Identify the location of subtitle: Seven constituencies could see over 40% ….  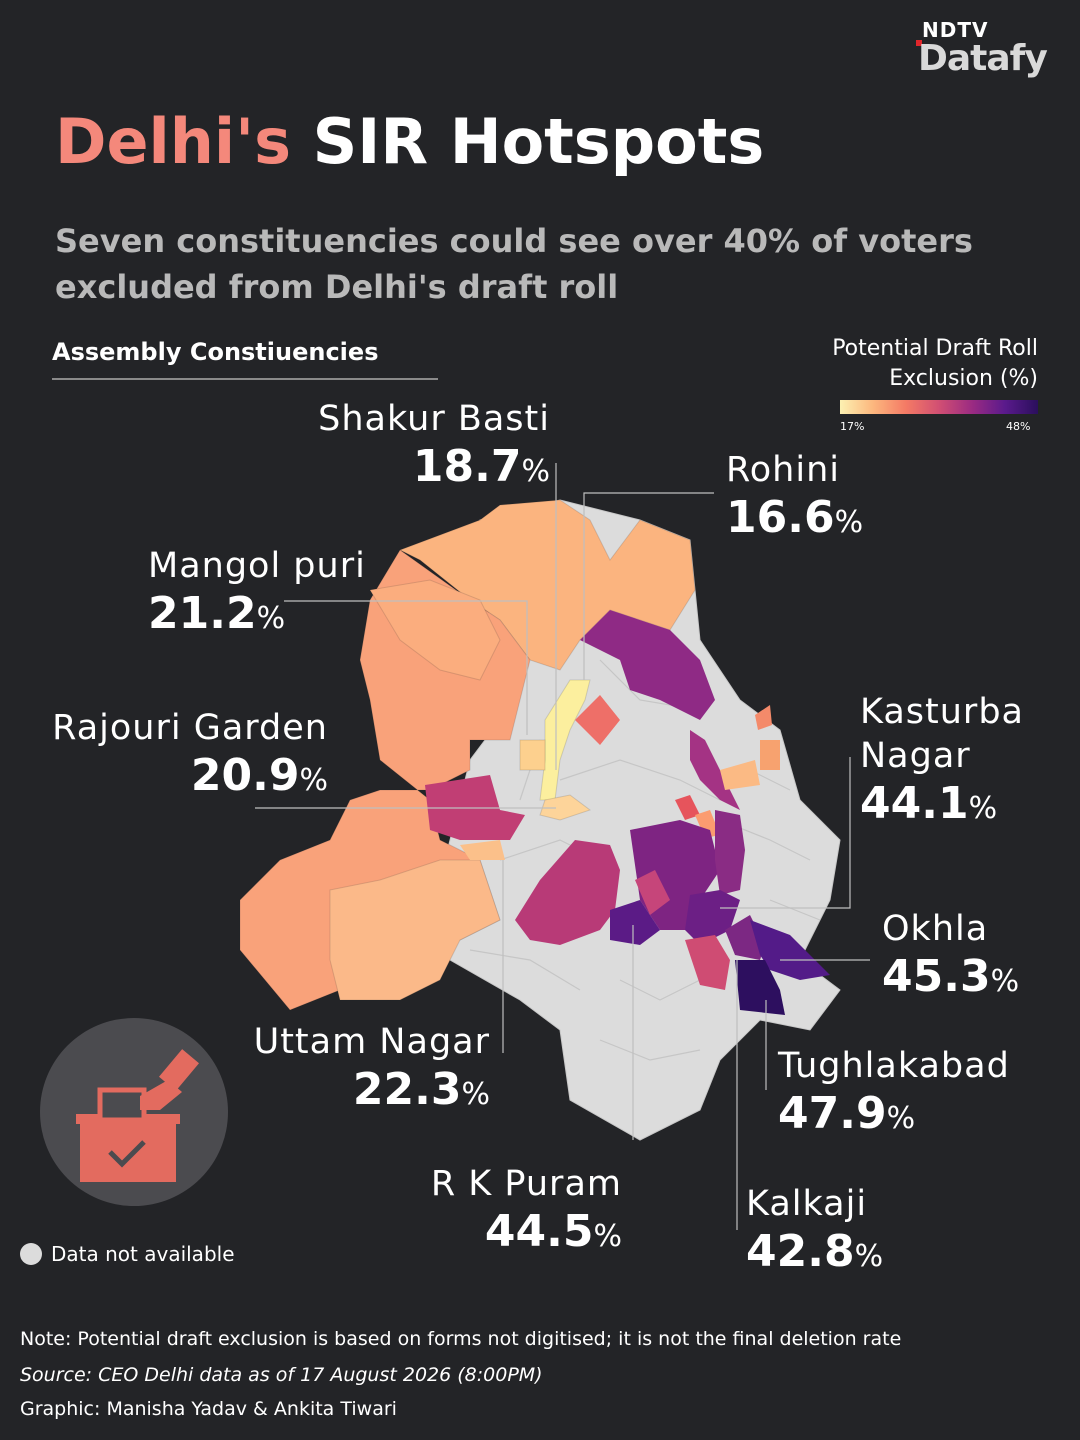
(514, 264).